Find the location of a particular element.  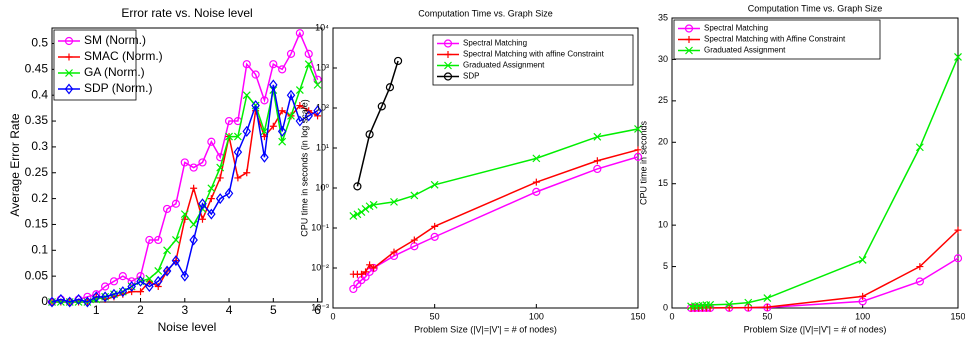

chart-title: Error rate vs. Noise level is located at coordinates (186, 13).